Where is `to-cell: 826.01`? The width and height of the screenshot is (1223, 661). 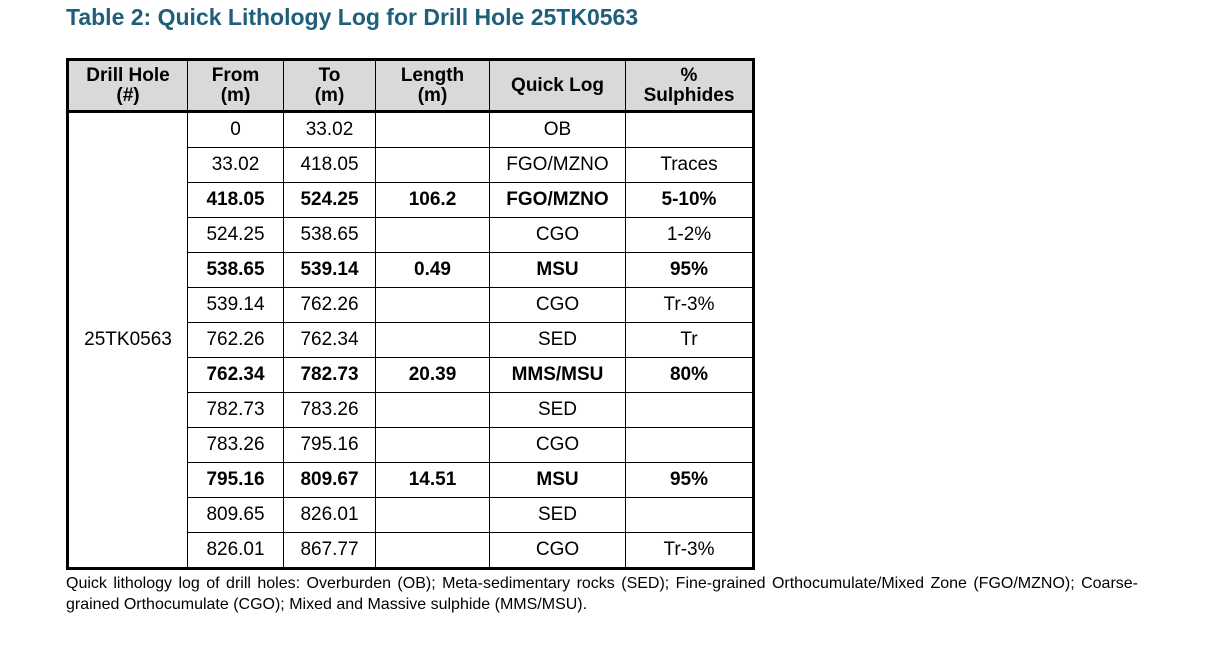 to-cell: 826.01 is located at coordinates (329, 515).